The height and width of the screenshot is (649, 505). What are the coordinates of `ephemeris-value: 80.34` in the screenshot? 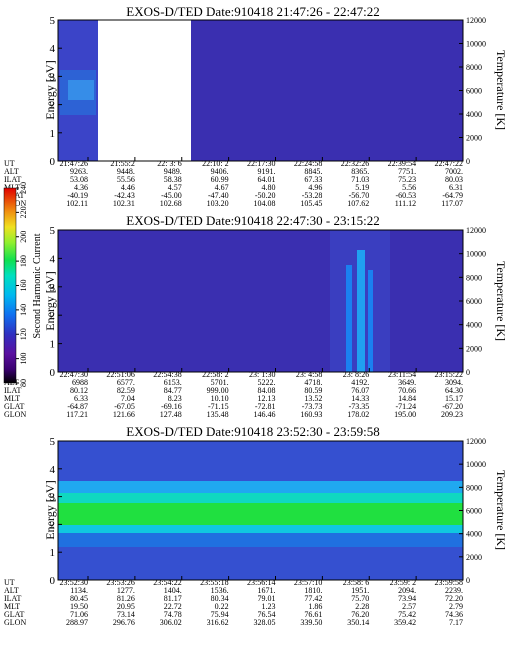 It's located at (220, 598).